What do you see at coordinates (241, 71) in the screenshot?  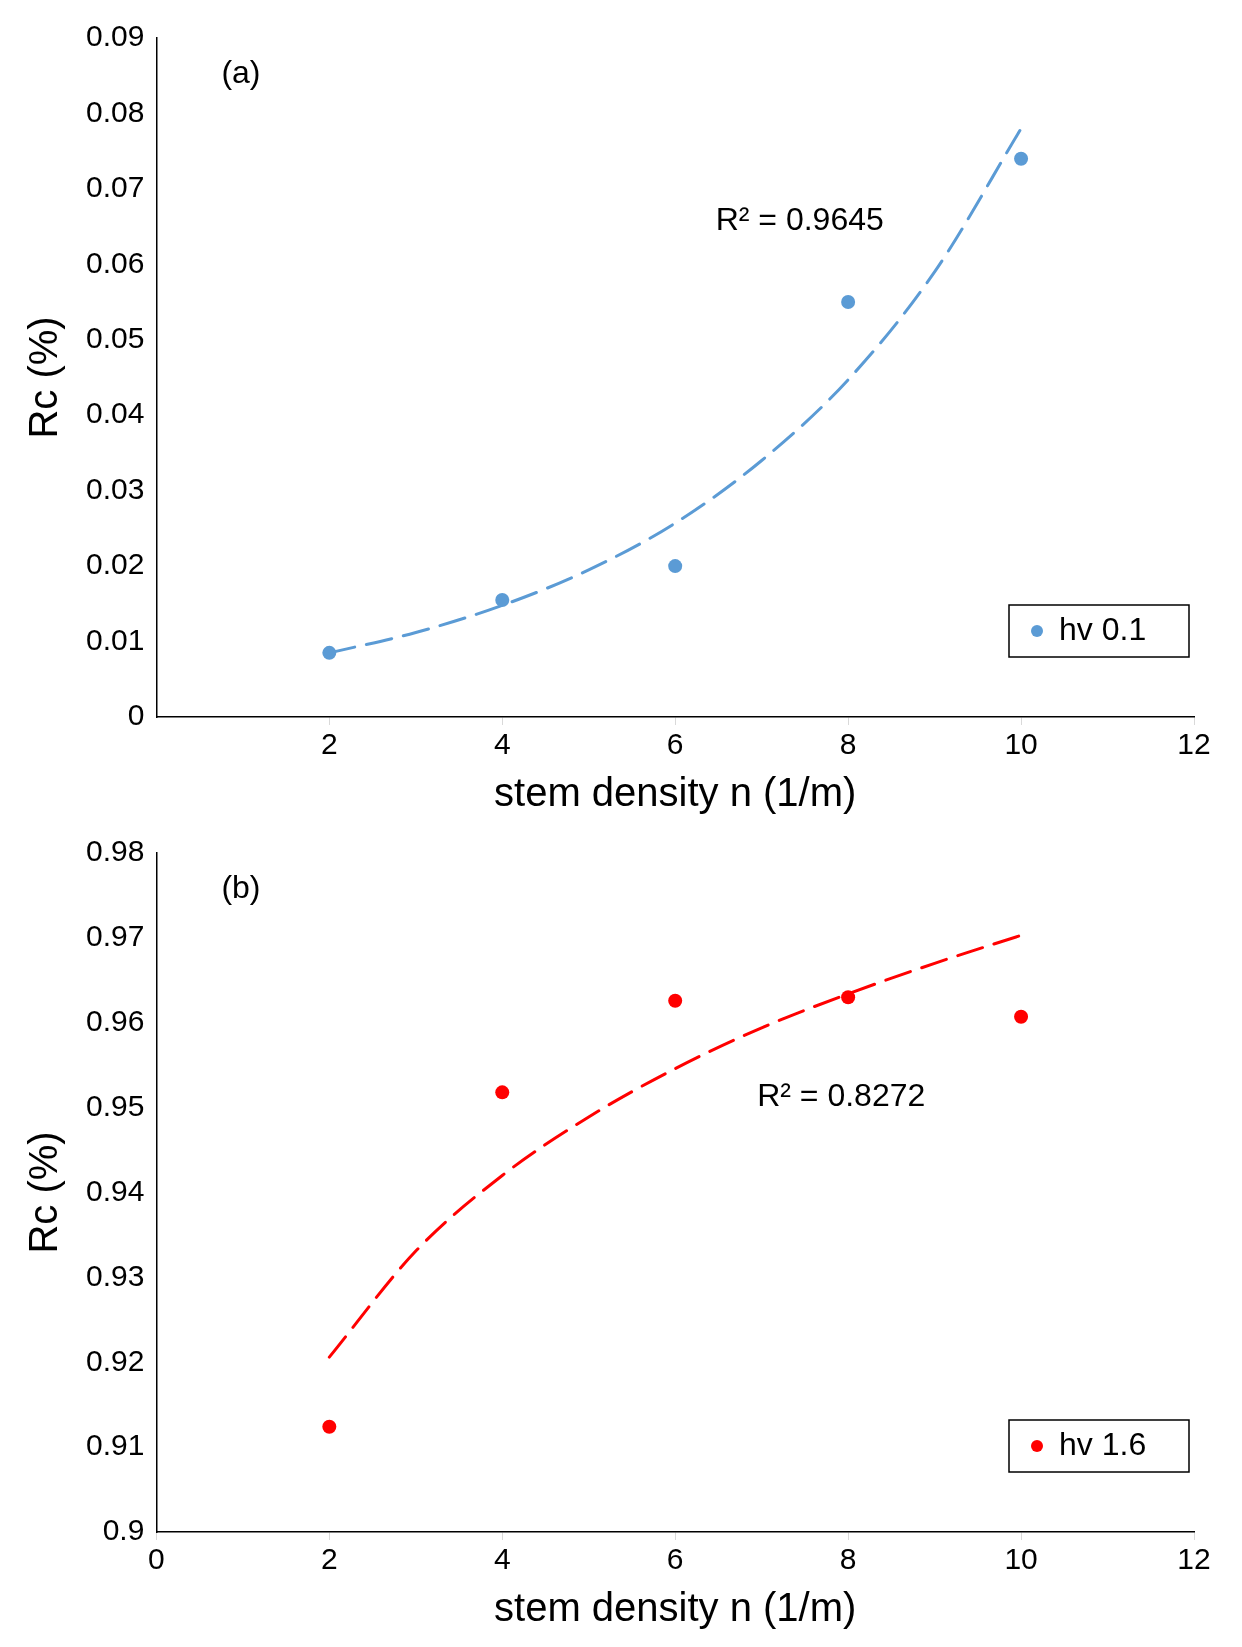 I see `annotation: (a)` at bounding box center [241, 71].